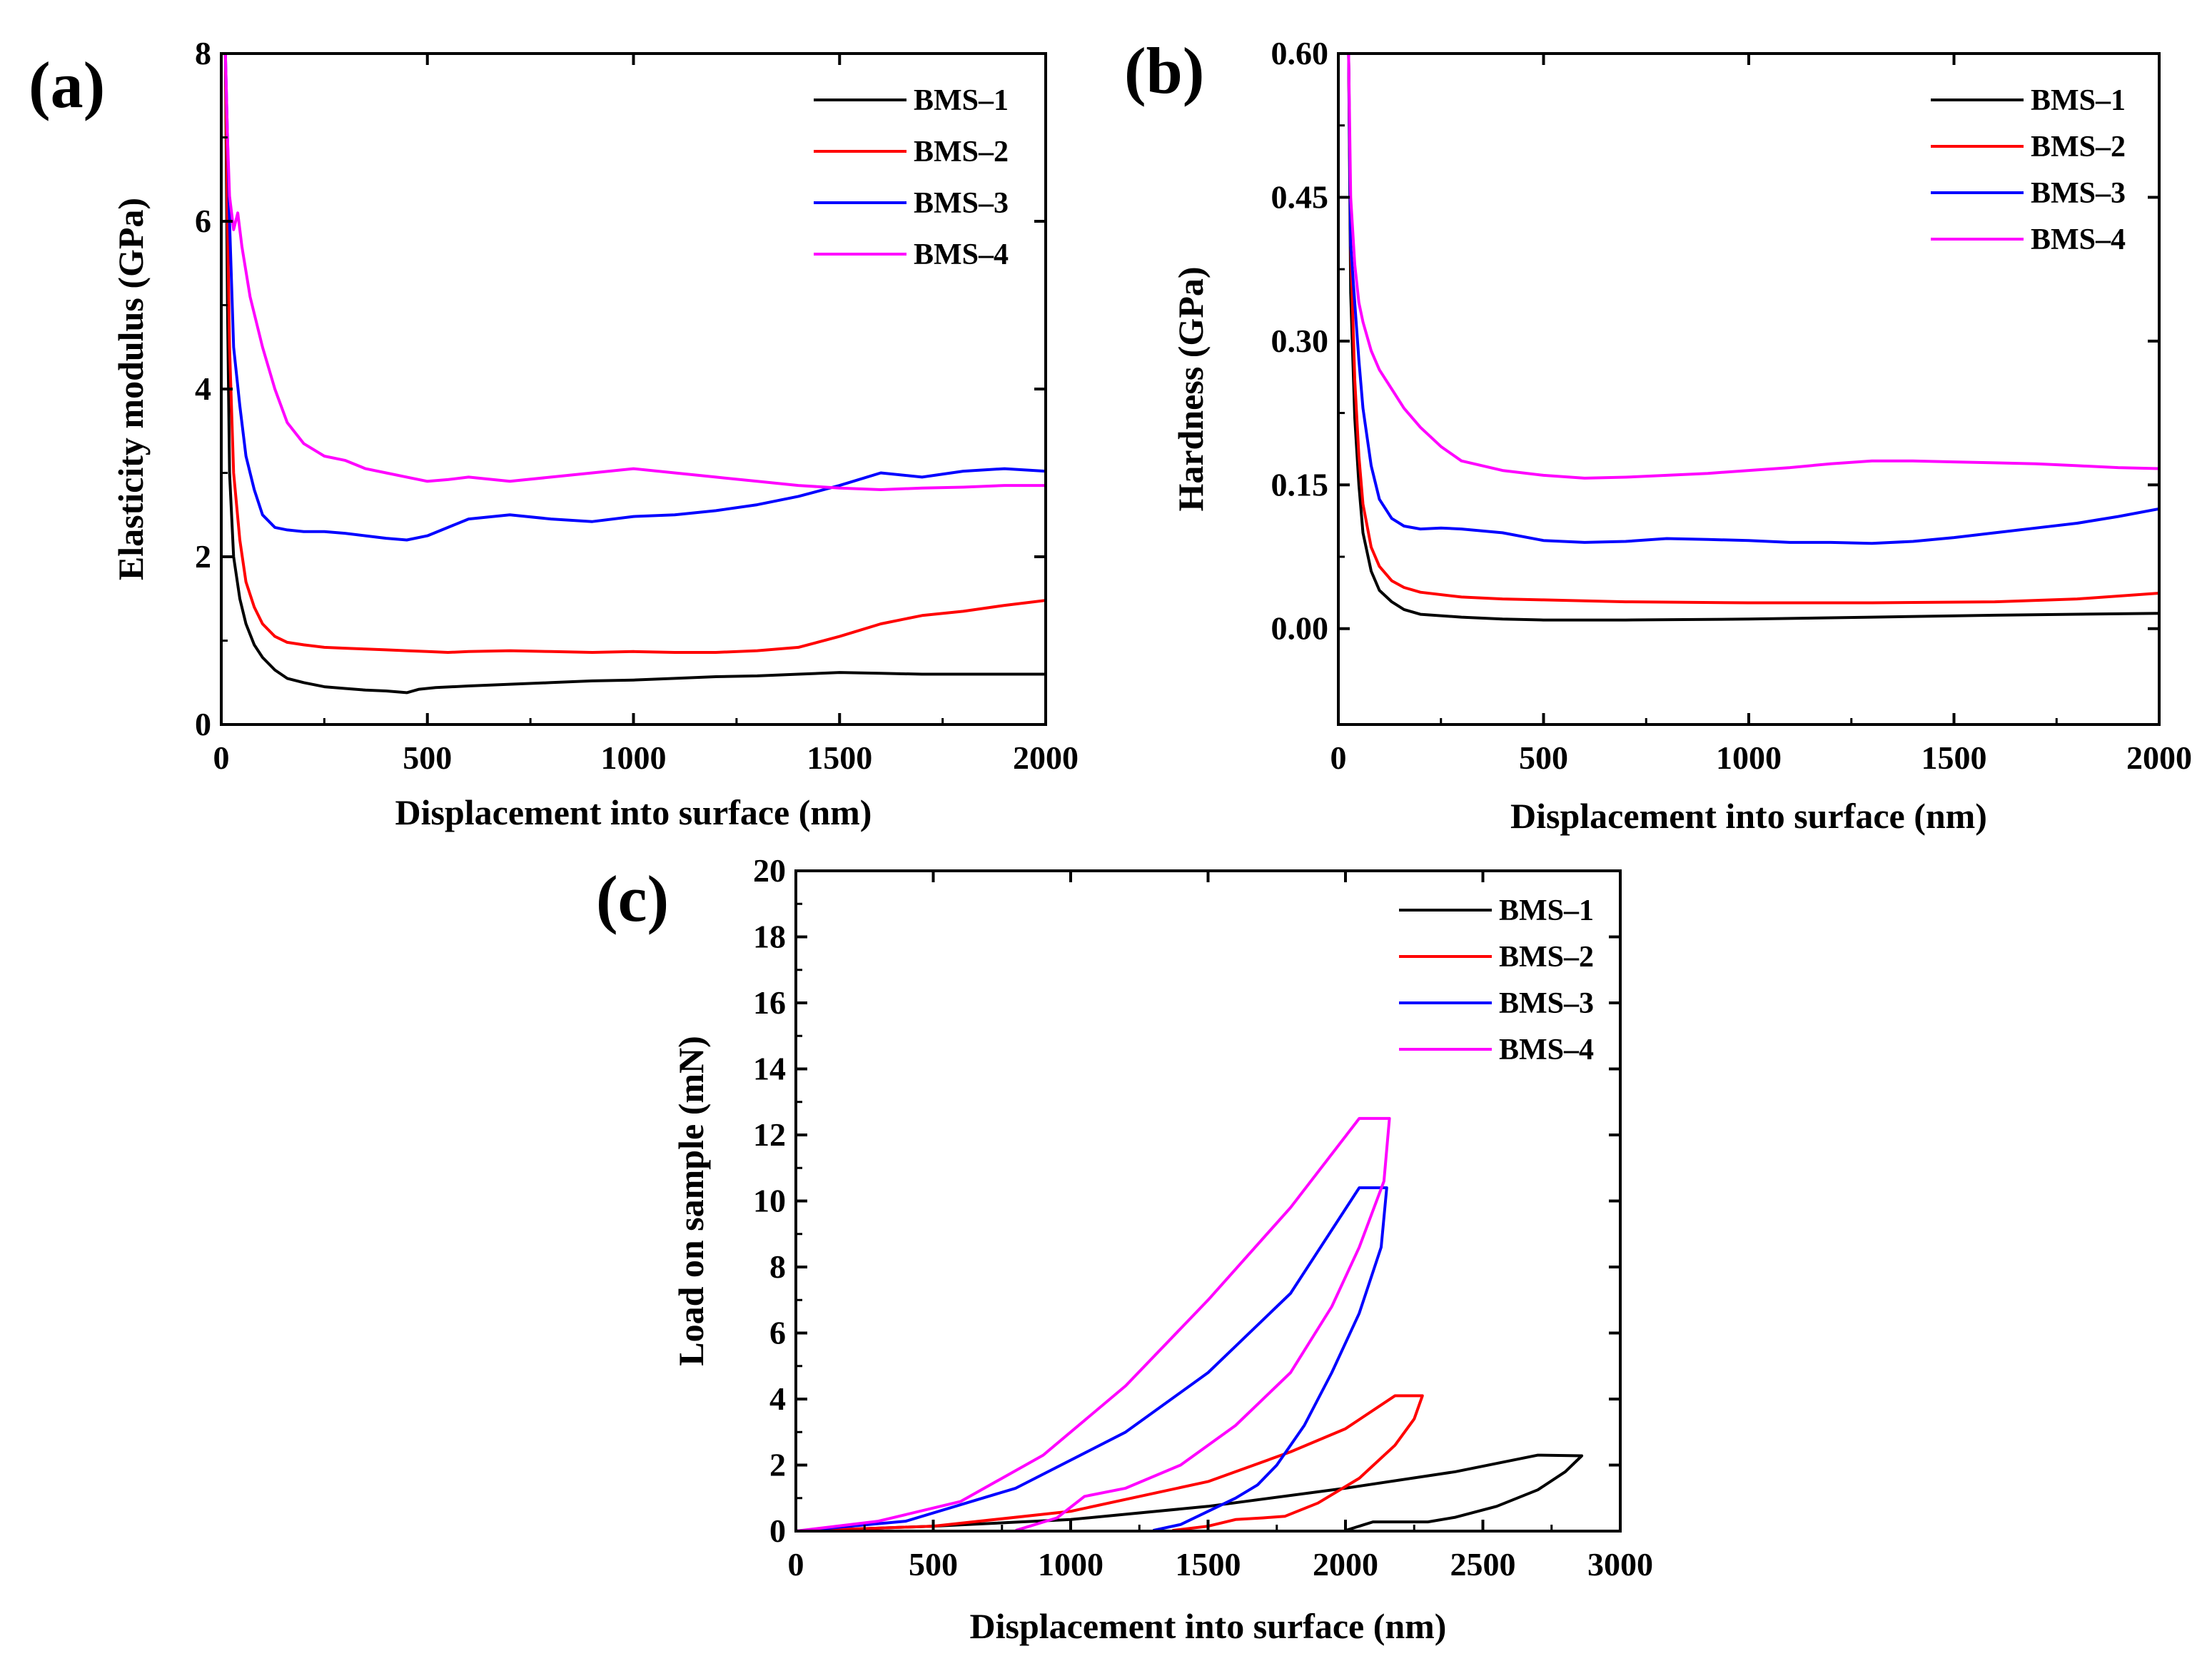 The image size is (2212, 1676). I want to click on x-tick-label: 3000, so click(1620, 1564).